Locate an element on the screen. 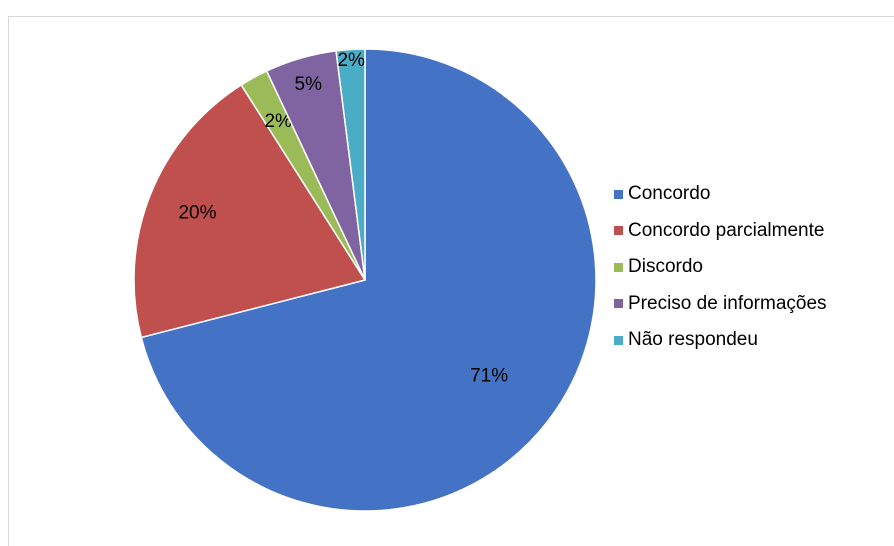 Image resolution: width=894 pixels, height=546 pixels. legend-label: Concordo is located at coordinates (669, 194).